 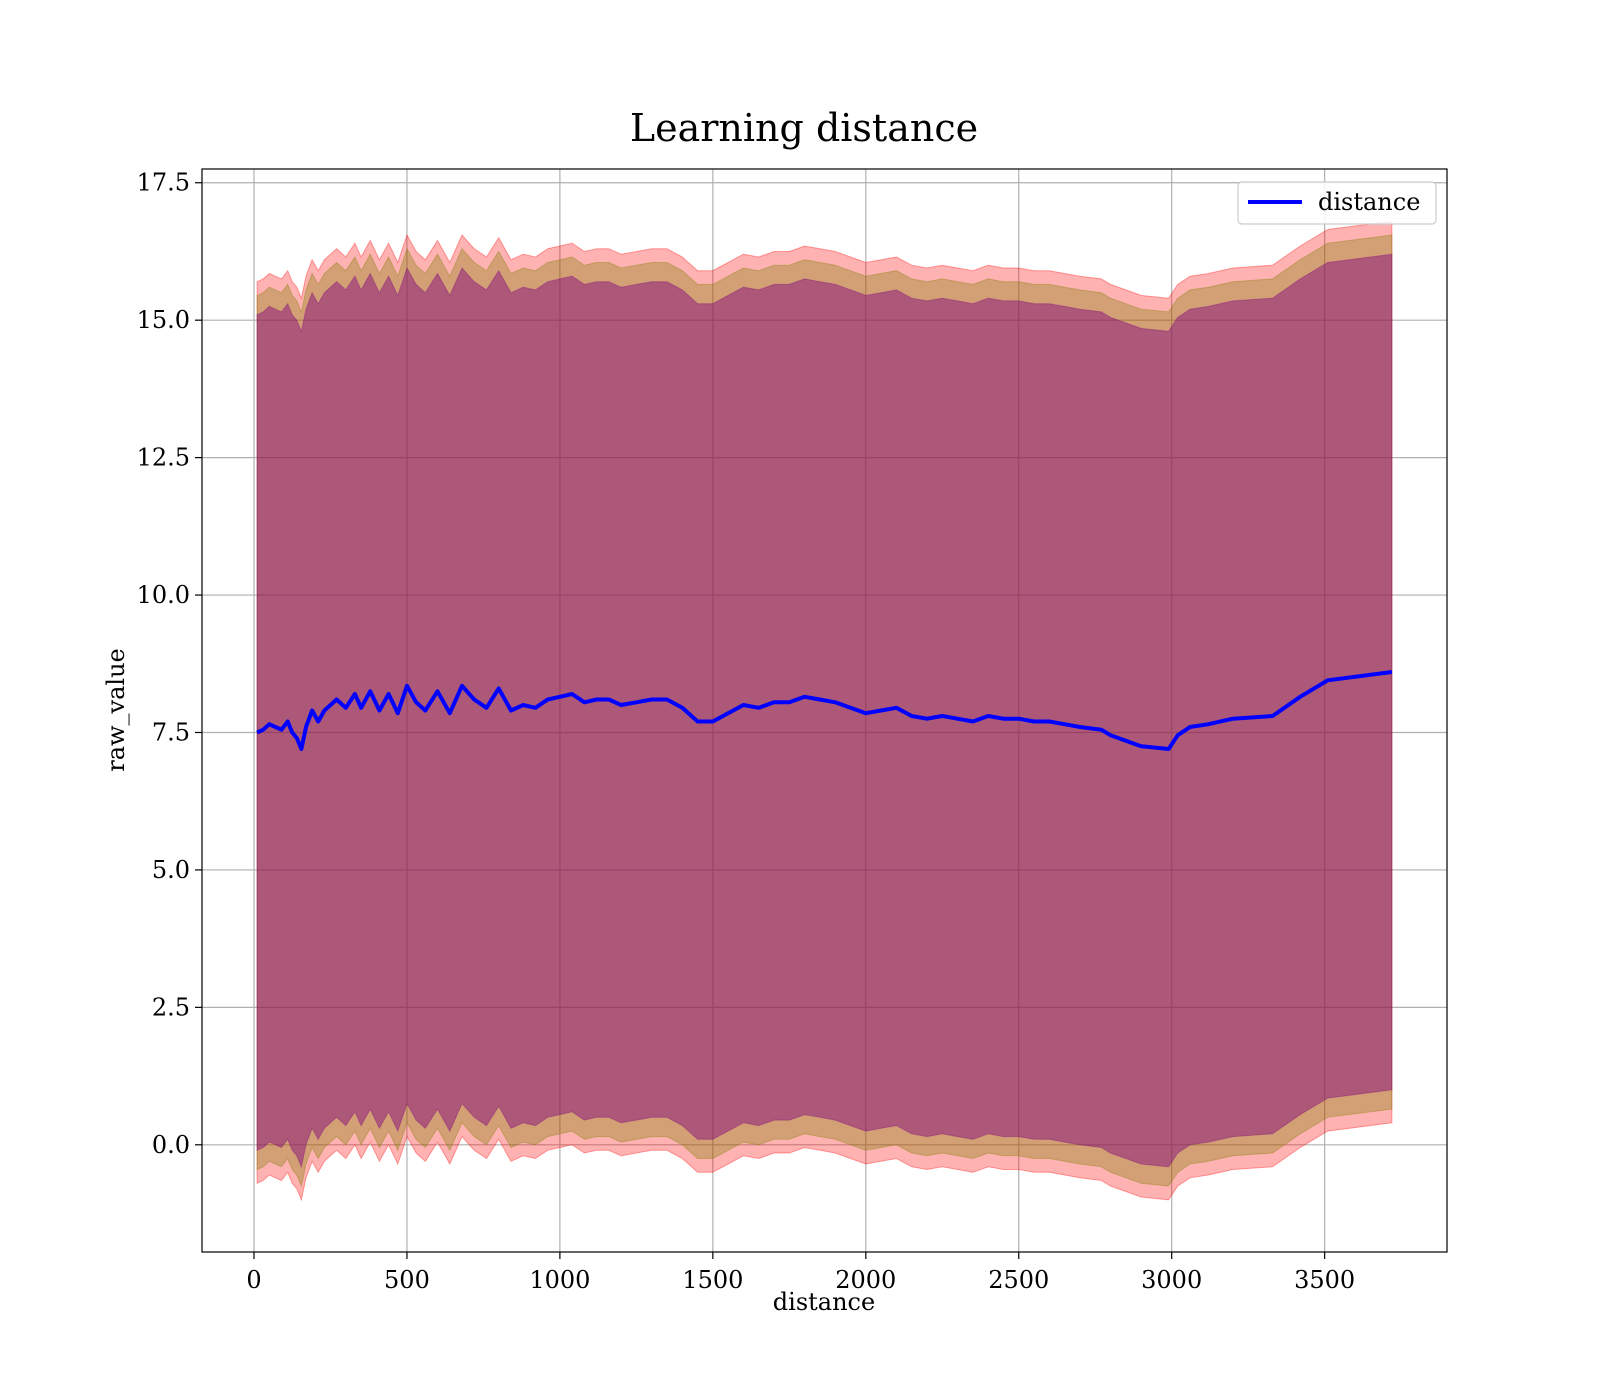 What do you see at coordinates (1324, 1280) in the screenshot?
I see `x-tick-label: 3500` at bounding box center [1324, 1280].